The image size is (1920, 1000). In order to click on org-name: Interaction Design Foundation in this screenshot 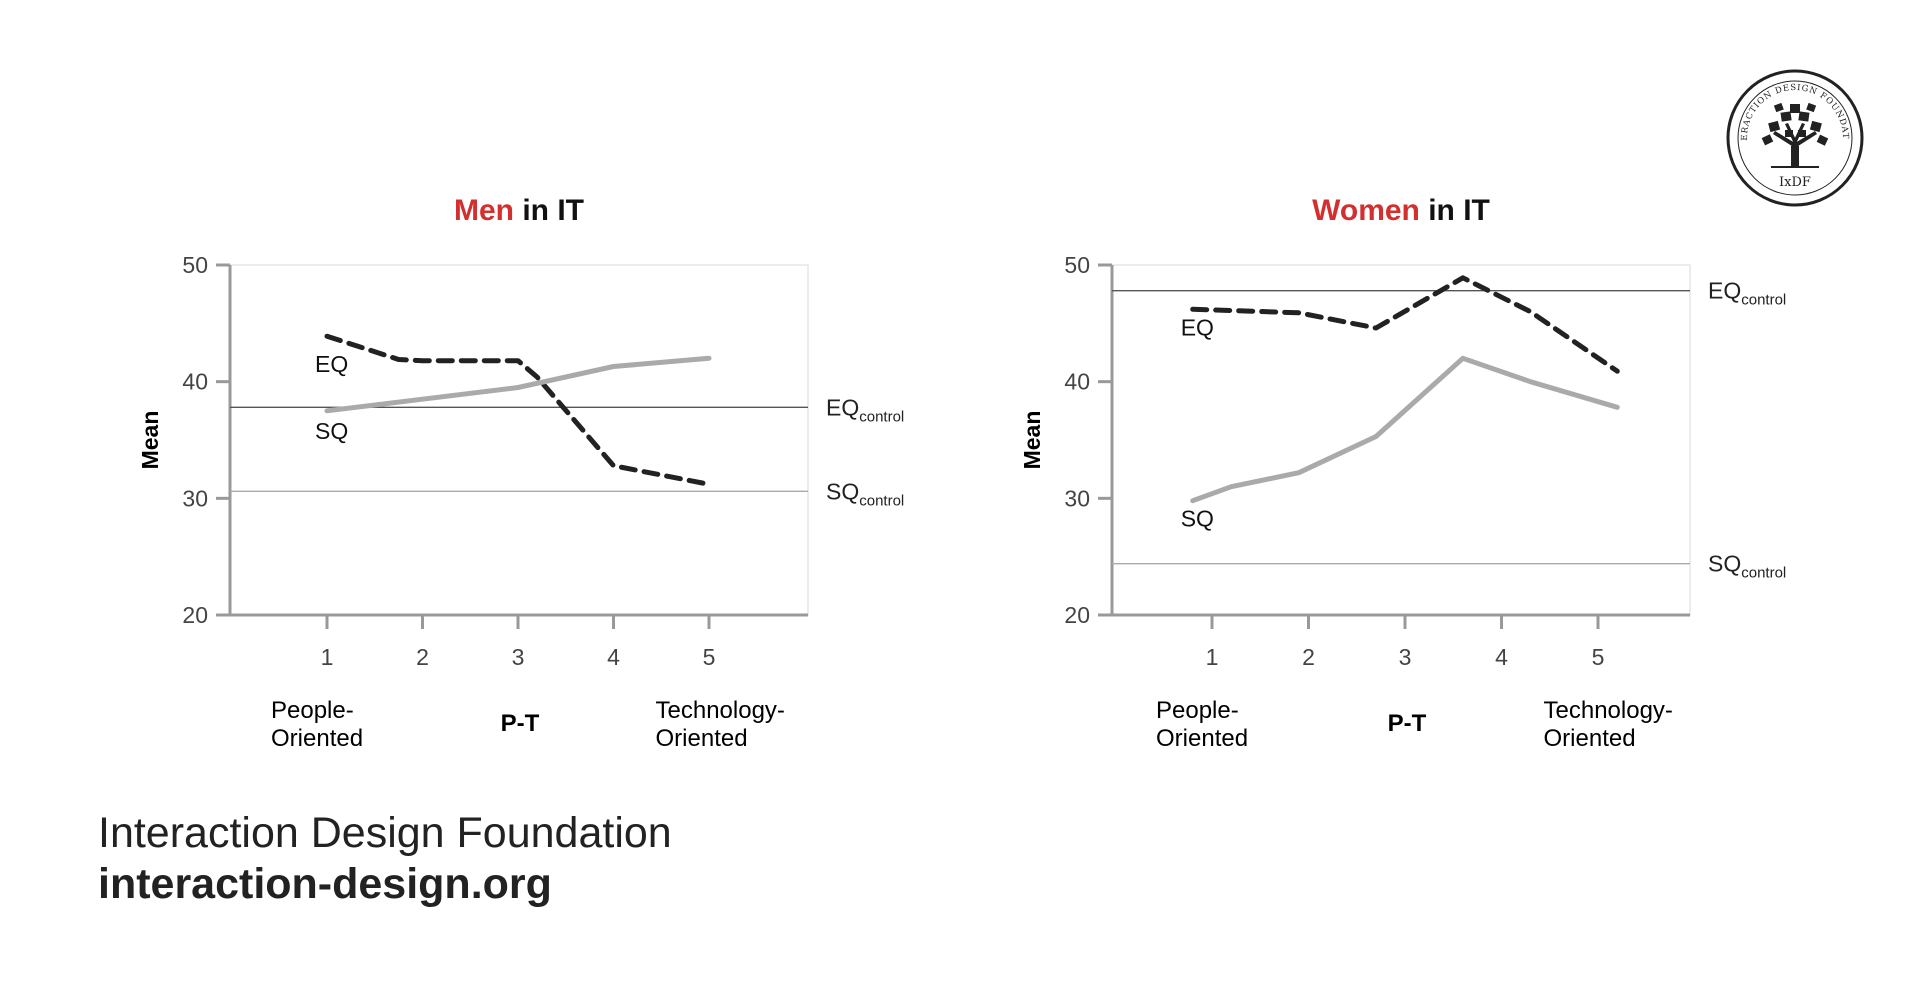, I will do `click(385, 833)`.